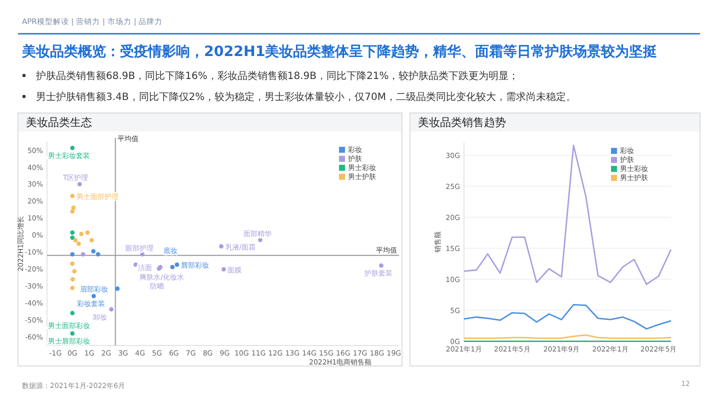  Describe the element at coordinates (462, 122) in the screenshot. I see `chart-title: 美妆品类销售趋势` at that location.